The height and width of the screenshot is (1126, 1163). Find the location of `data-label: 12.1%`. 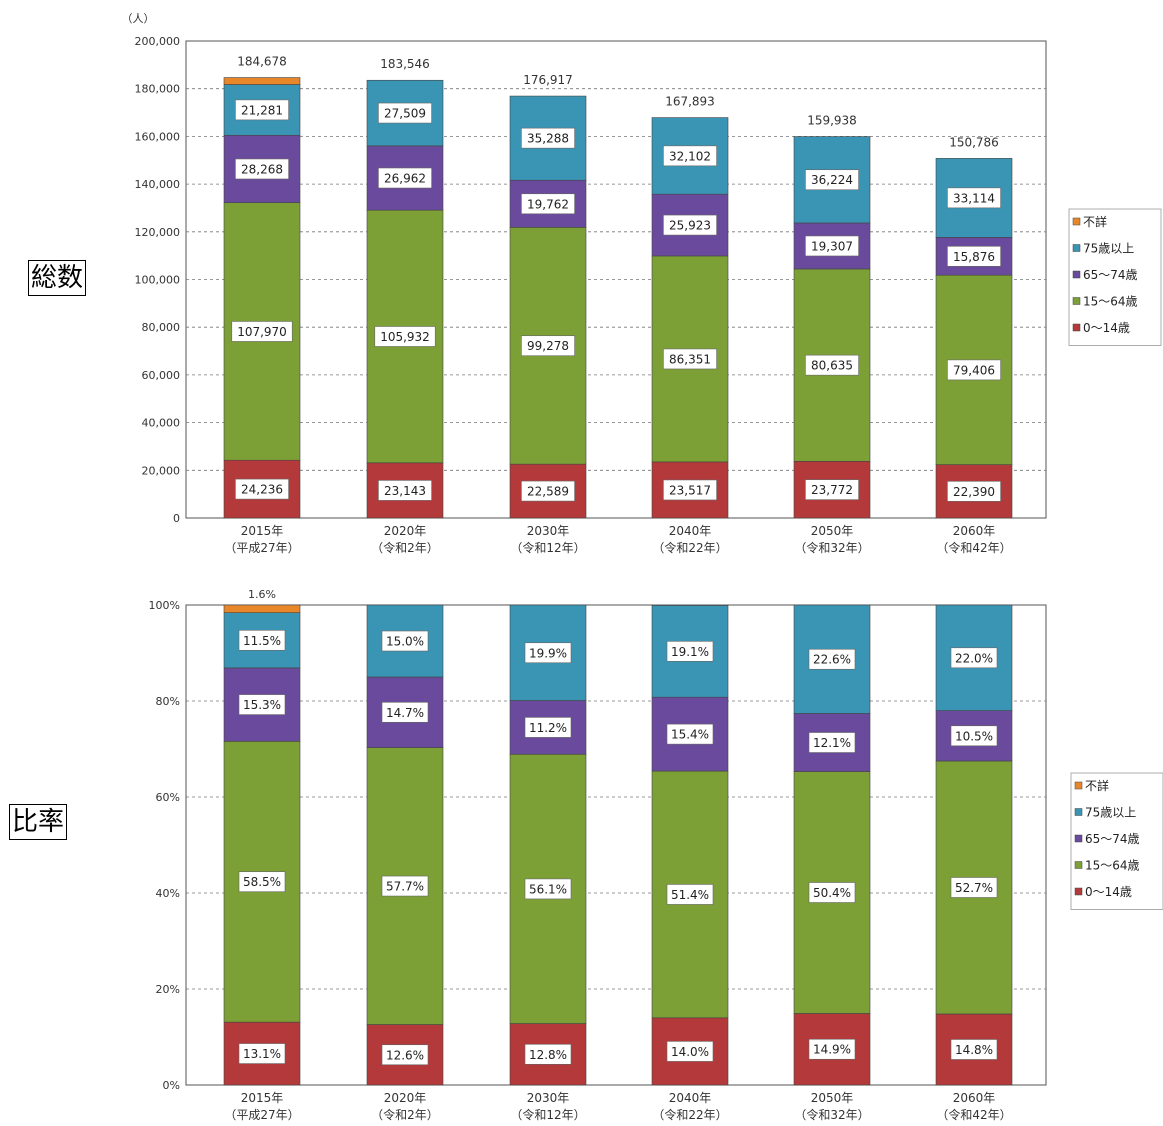

data-label: 12.1% is located at coordinates (832, 743).